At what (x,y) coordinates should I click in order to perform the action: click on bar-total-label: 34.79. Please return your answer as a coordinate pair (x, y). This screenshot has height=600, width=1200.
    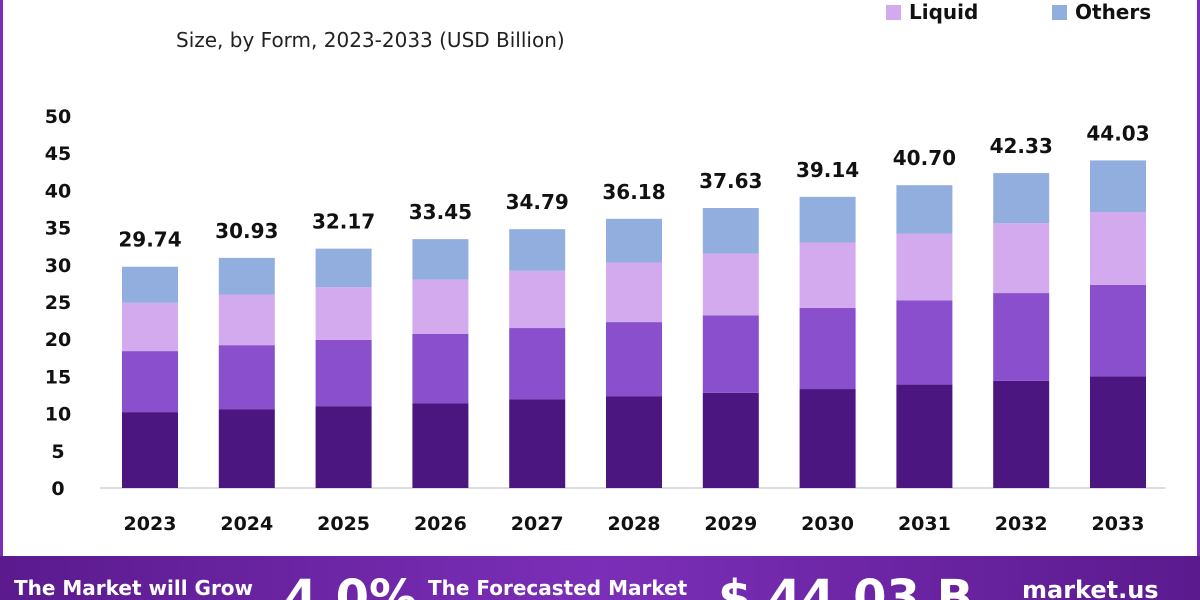
    Looking at the image, I should click on (537, 202).